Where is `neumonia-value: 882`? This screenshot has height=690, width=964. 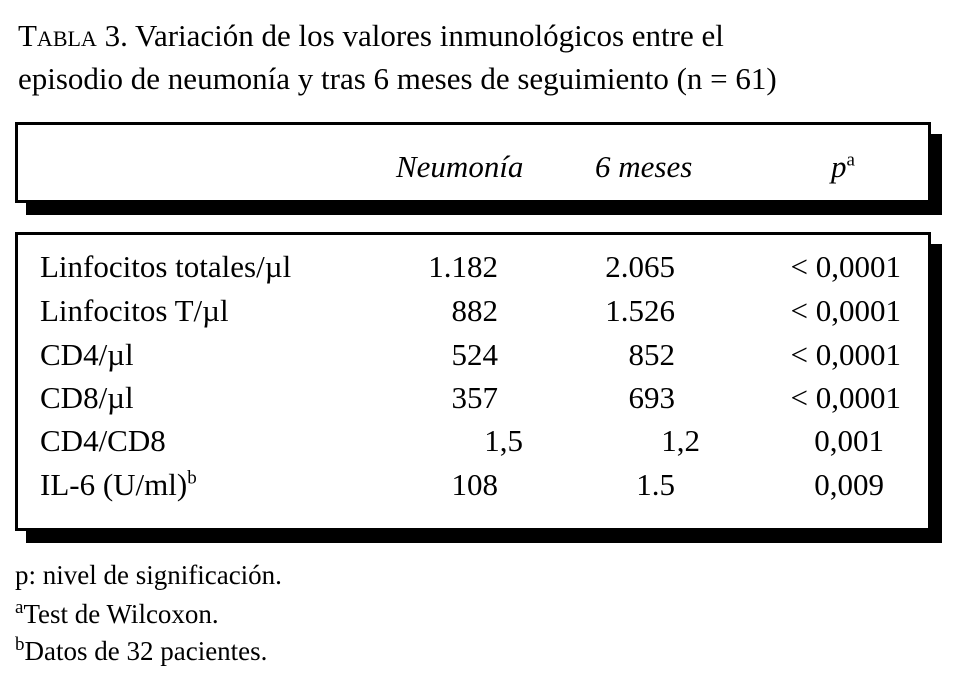 neumonia-value: 882 is located at coordinates (475, 310).